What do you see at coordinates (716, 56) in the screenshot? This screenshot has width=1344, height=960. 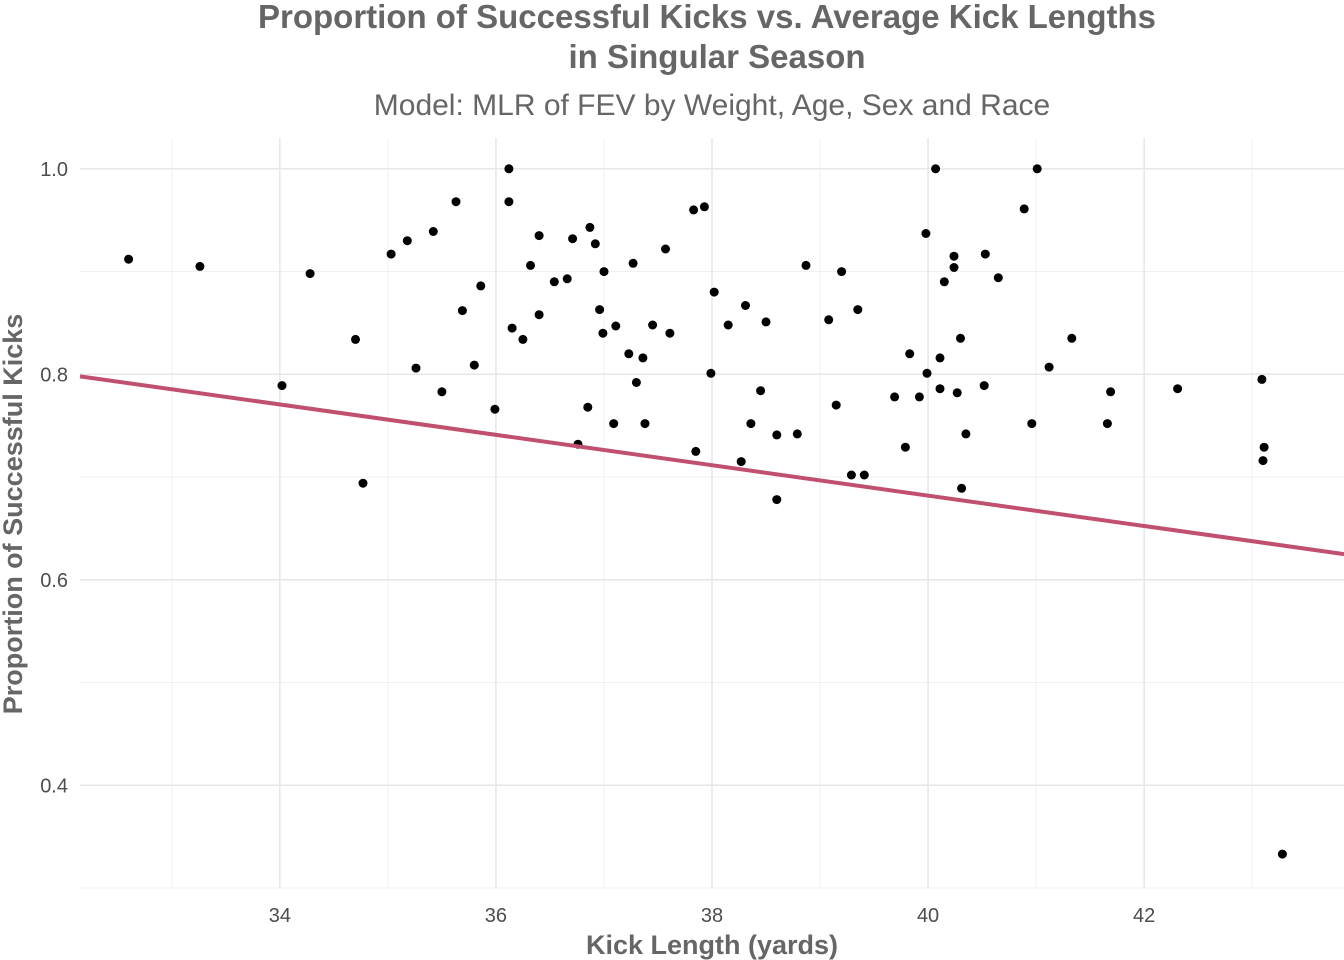 I see `chart-title-line-2: in Singular Season` at bounding box center [716, 56].